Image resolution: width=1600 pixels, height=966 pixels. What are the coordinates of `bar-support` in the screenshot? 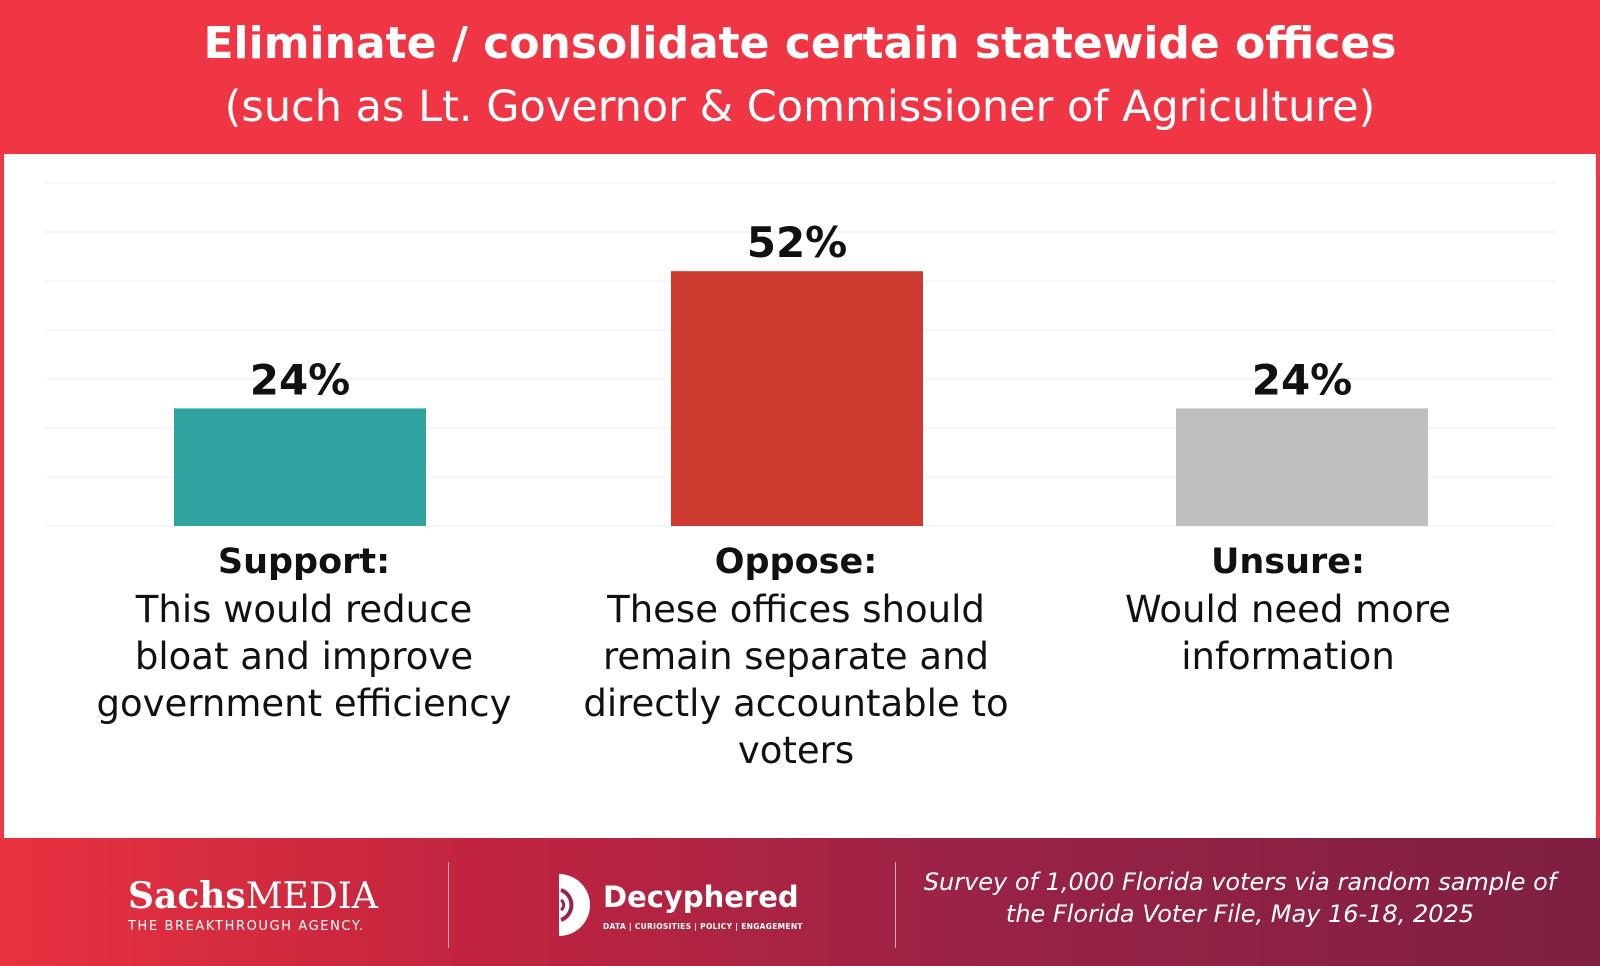 It's located at (300, 467).